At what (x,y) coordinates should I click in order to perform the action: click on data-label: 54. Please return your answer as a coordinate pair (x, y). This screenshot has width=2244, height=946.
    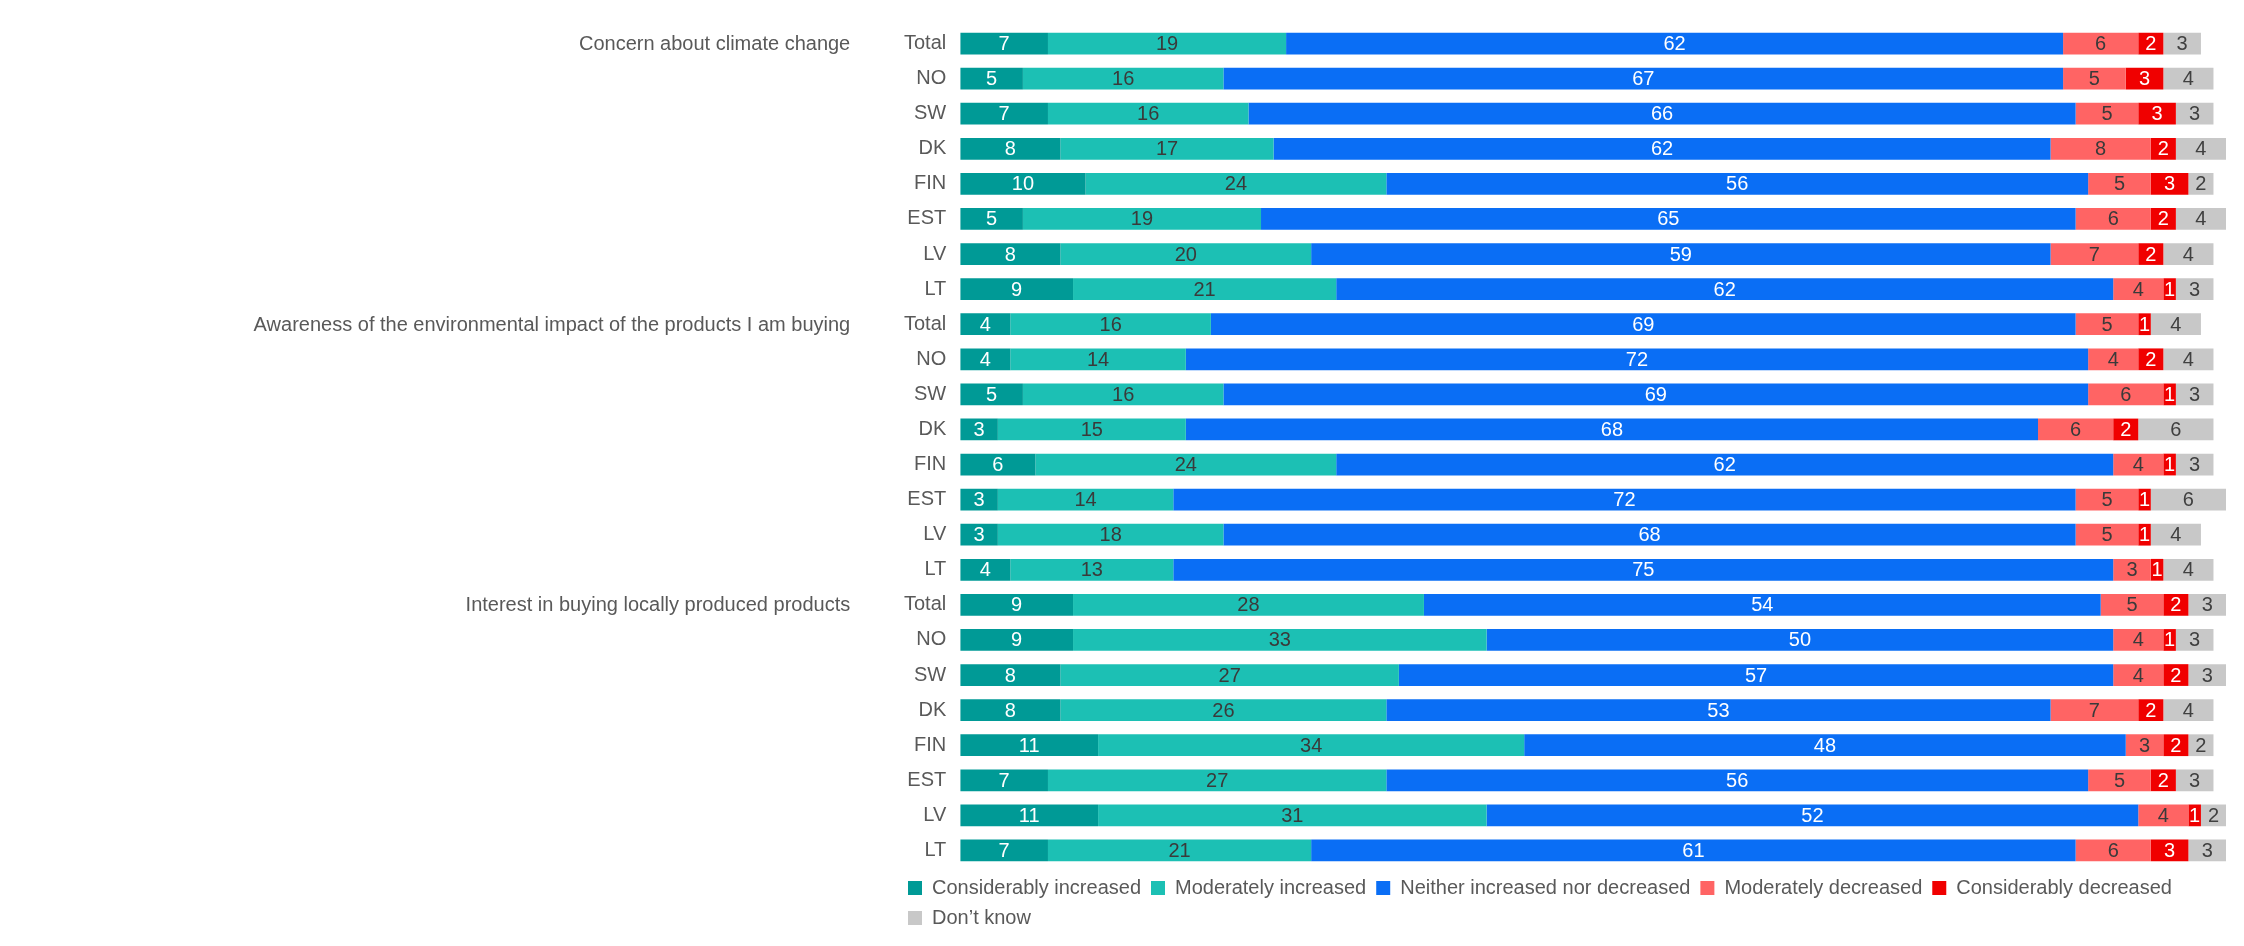
    Looking at the image, I should click on (1762, 604).